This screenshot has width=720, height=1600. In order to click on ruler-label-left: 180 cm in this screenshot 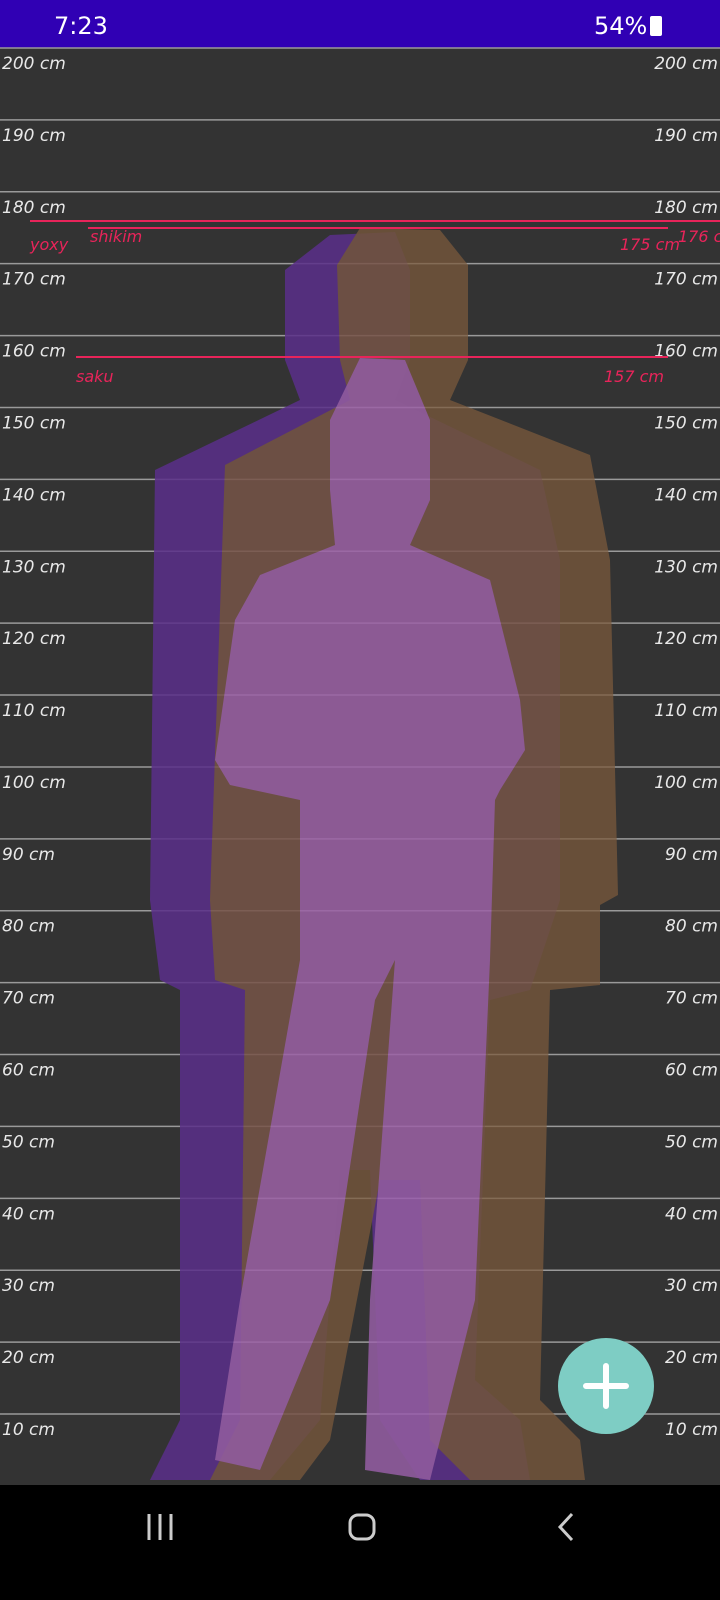, I will do `click(34, 208)`.